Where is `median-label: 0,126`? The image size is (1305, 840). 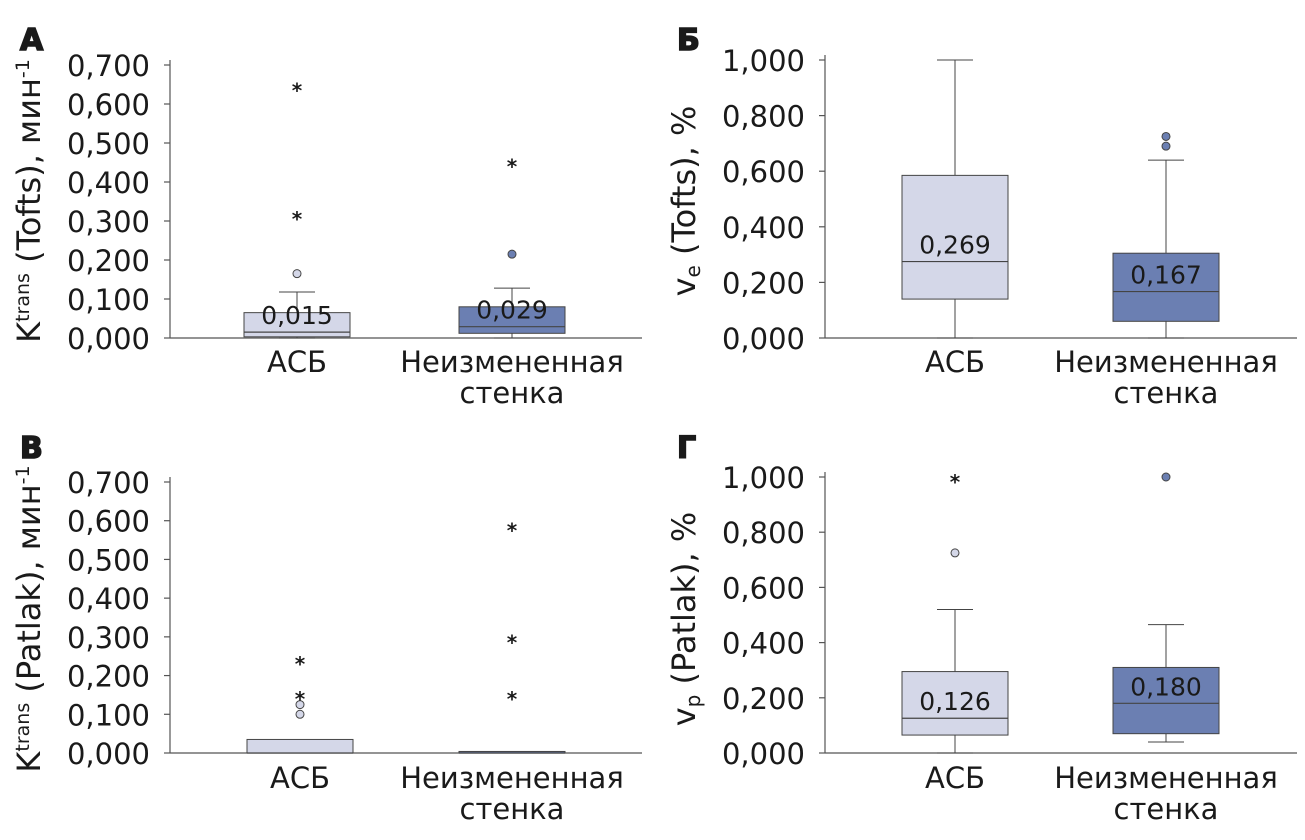
median-label: 0,126 is located at coordinates (955, 701).